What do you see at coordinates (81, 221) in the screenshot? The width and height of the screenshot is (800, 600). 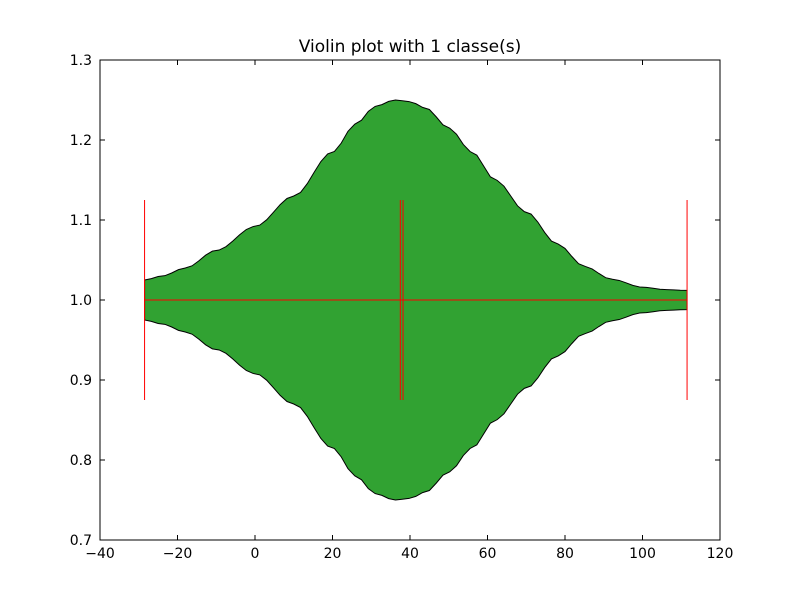 I see `y-tick-label: 1.1` at bounding box center [81, 221].